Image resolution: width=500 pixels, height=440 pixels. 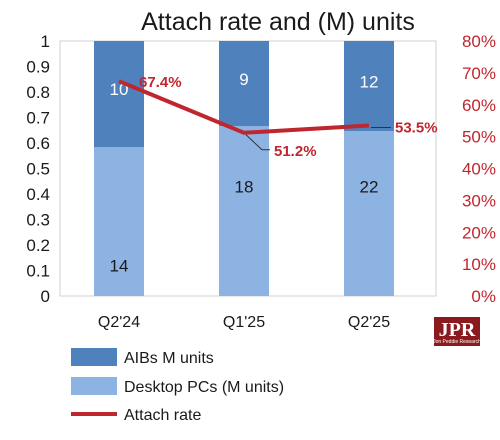 What do you see at coordinates (38, 92) in the screenshot?
I see `left-tick-label: 0.8` at bounding box center [38, 92].